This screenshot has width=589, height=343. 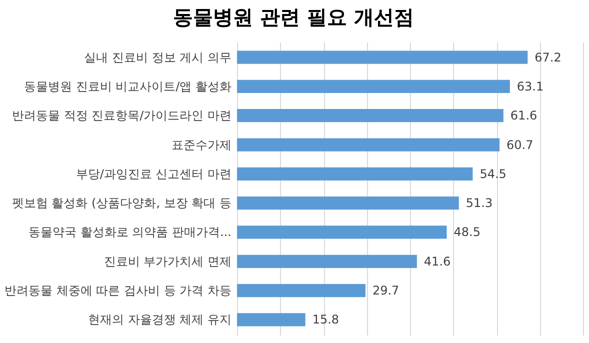 What do you see at coordinates (493, 173) in the screenshot?
I see `data-label: 54.5` at bounding box center [493, 173].